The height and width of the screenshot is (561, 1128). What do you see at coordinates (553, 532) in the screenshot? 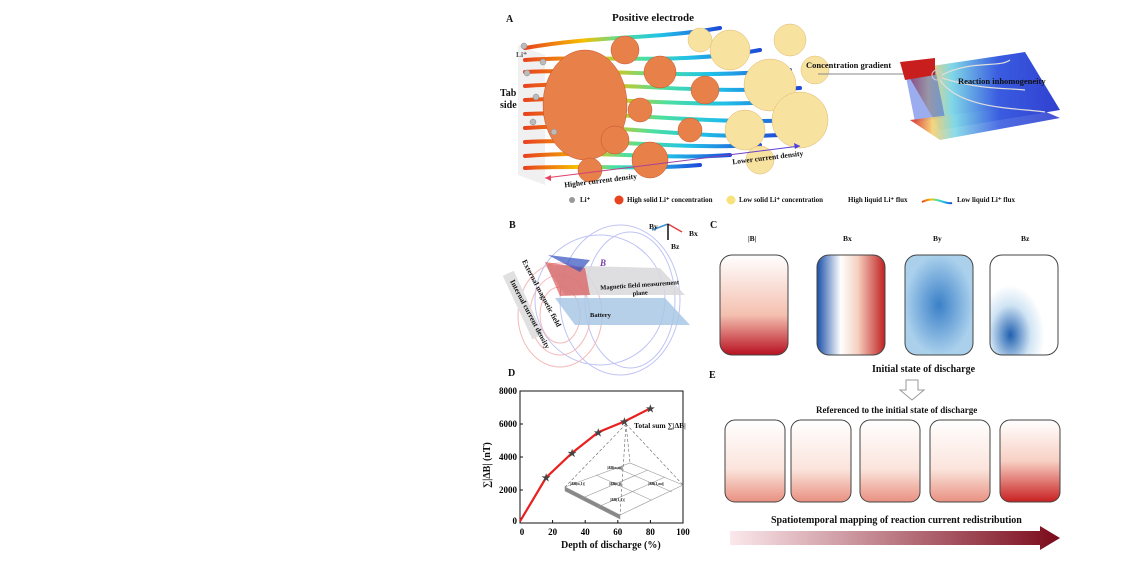
I see `x-tick-label: 20` at bounding box center [553, 532].